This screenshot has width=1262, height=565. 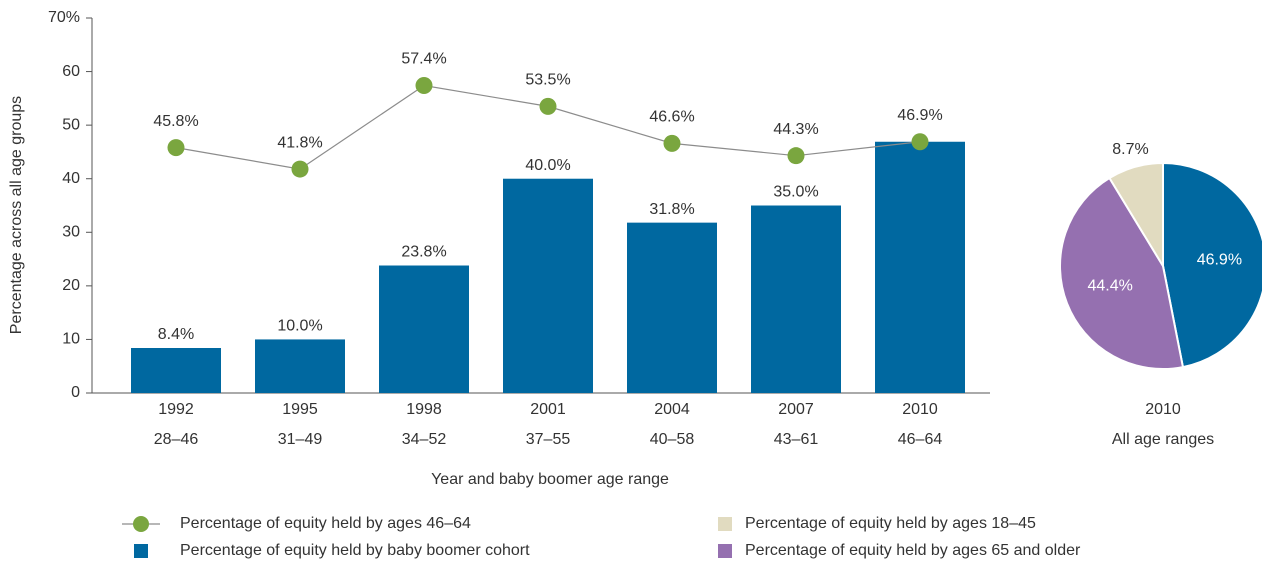 I want to click on x-tick-label: 2004, so click(x=672, y=409).